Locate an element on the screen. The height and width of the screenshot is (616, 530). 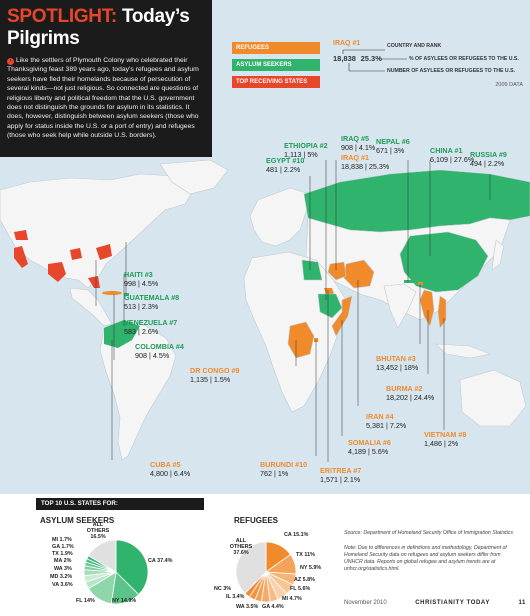
title-spotlight: SPOTLIGHT: is located at coordinates (62, 16).